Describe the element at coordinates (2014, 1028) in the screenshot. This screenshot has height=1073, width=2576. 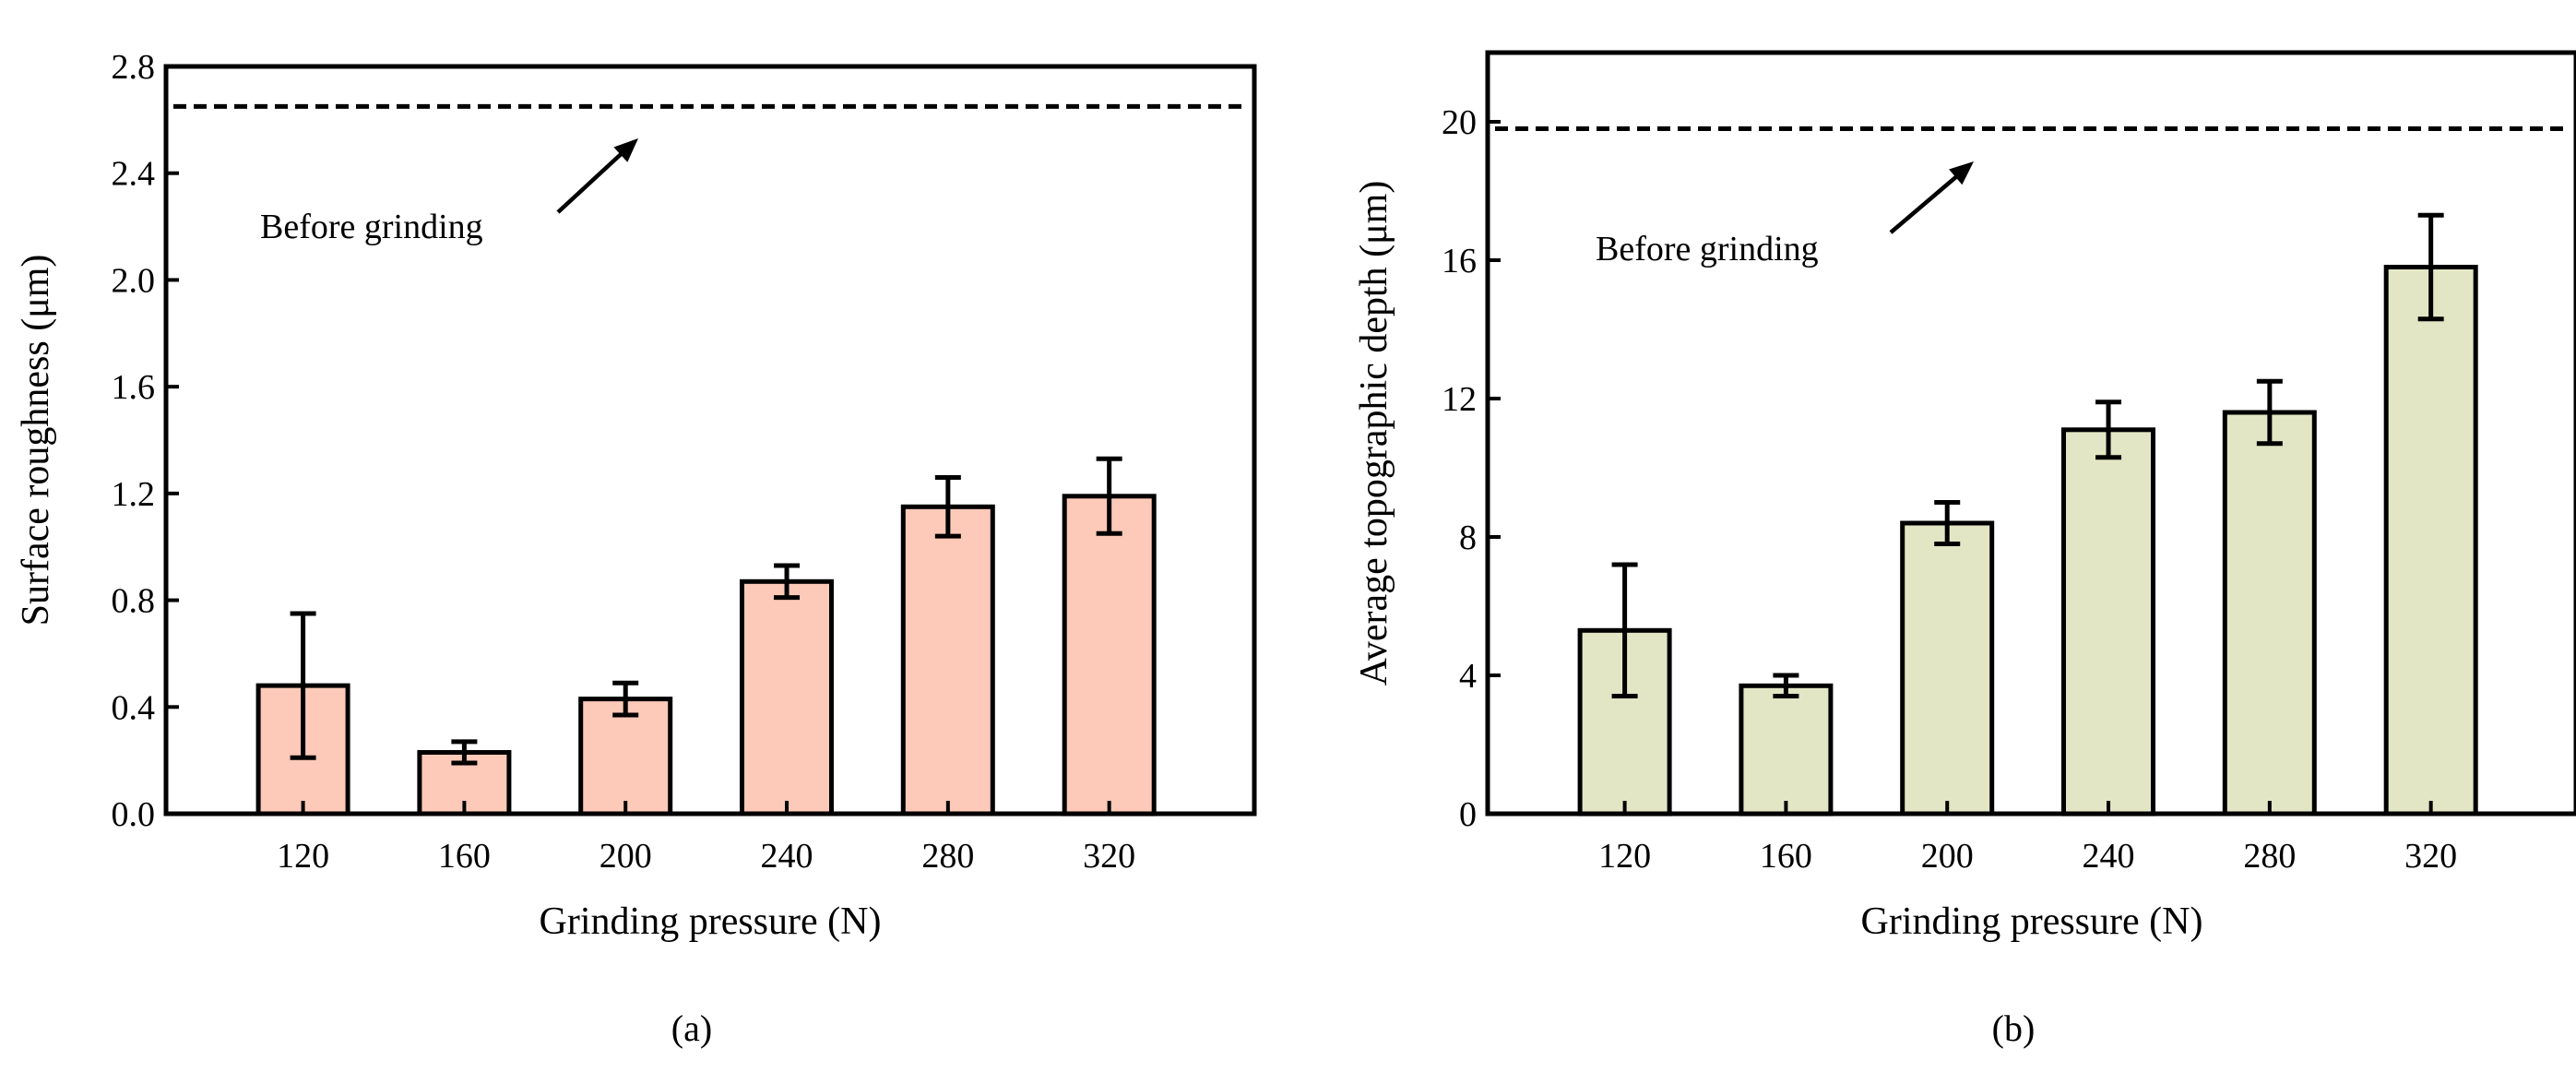
I see `panel-label: (b)` at that location.